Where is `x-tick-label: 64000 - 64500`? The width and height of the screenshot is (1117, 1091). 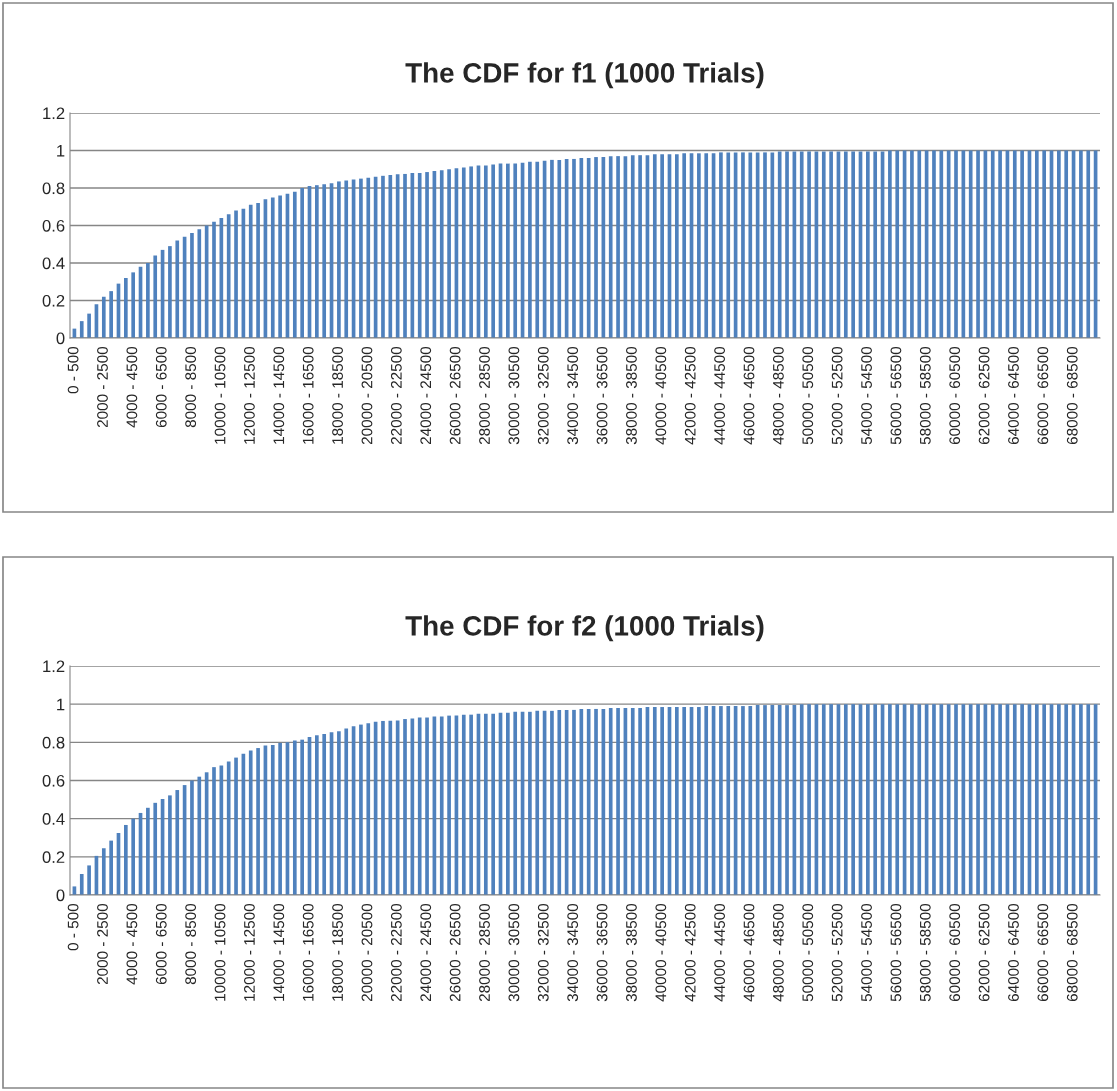 x-tick-label: 64000 - 64500 is located at coordinates (1013, 952).